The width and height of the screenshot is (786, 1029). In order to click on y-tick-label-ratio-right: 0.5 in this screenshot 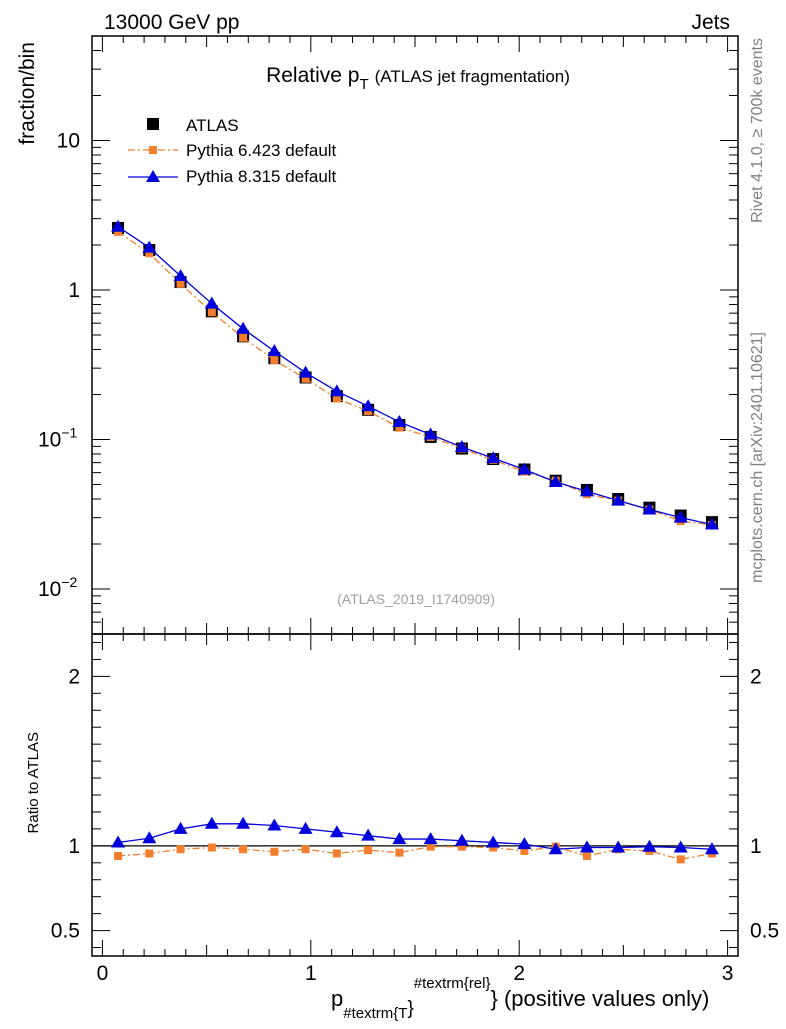, I will do `click(764, 931)`.